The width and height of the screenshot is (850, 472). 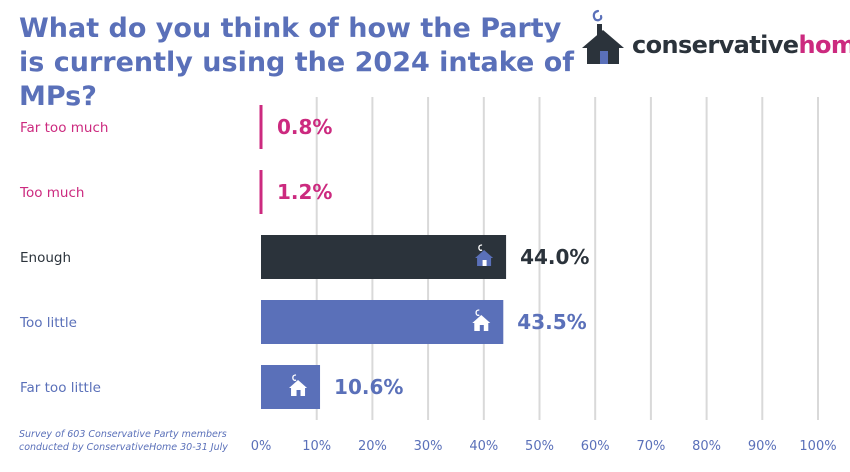 What do you see at coordinates (715, 45) in the screenshot?
I see `logo-text-conservative: conservative` at bounding box center [715, 45].